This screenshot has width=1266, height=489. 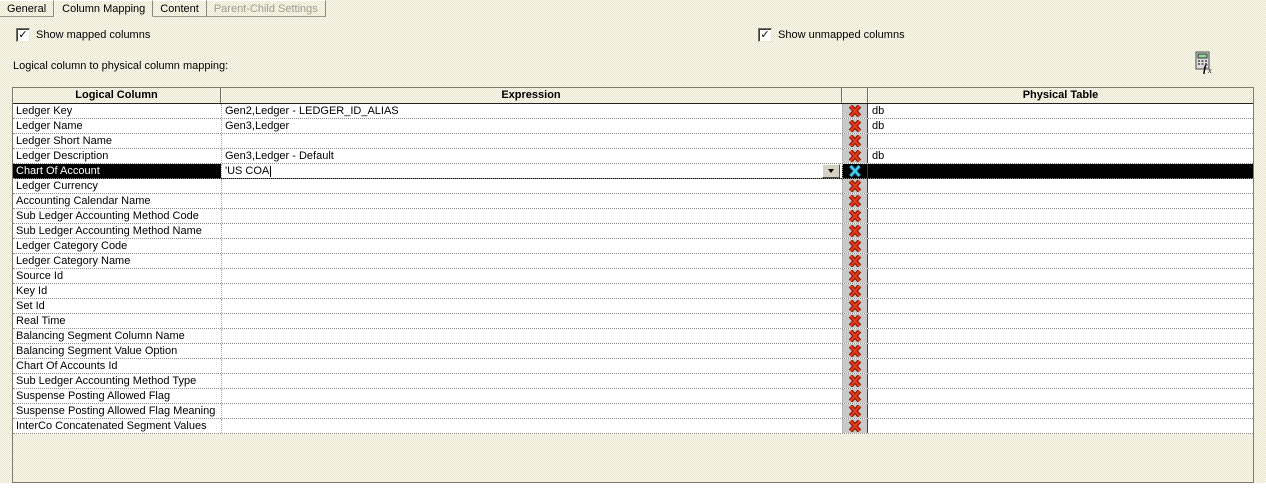 I want to click on table-row: Ledger Short Name, so click(x=633, y=141).